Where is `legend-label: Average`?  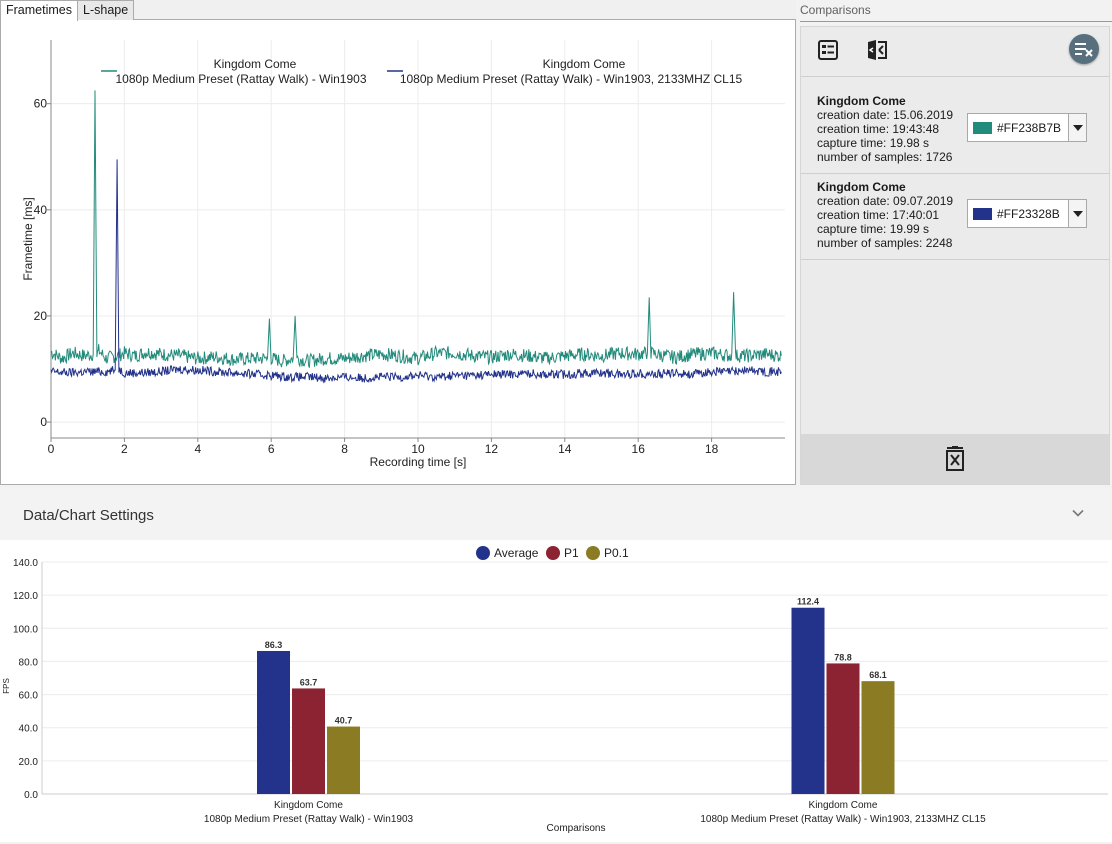 legend-label: Average is located at coordinates (516, 553).